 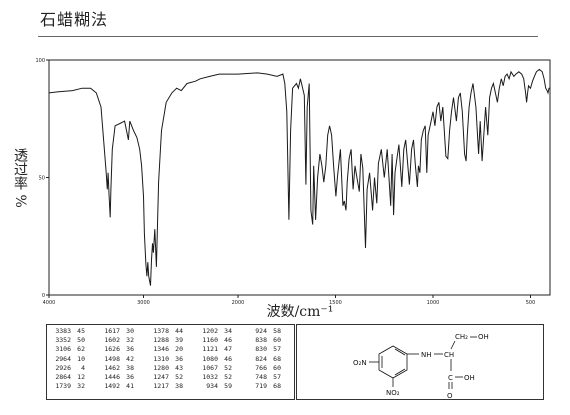 I want to click on peak-table-row: 1202 34, so click(x=214, y=331).